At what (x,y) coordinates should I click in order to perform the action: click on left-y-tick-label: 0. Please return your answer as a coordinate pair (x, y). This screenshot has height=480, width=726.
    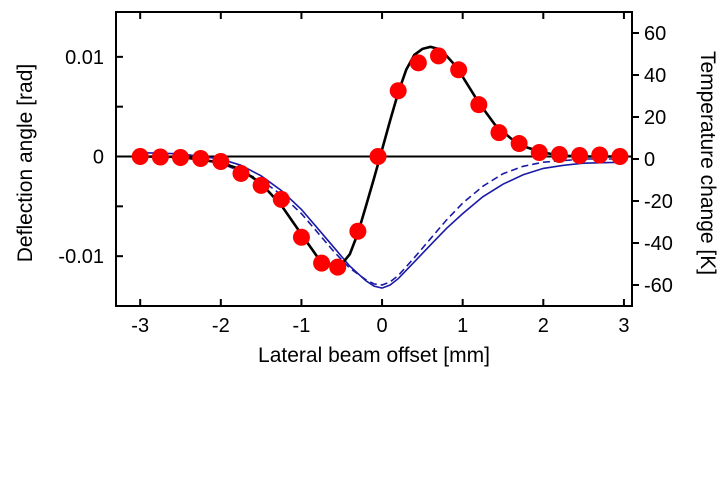
    Looking at the image, I should click on (98, 158).